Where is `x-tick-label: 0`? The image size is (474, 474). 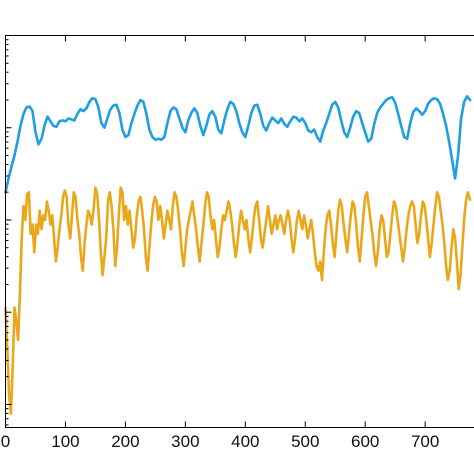 x-tick-label: 0 is located at coordinates (5, 441).